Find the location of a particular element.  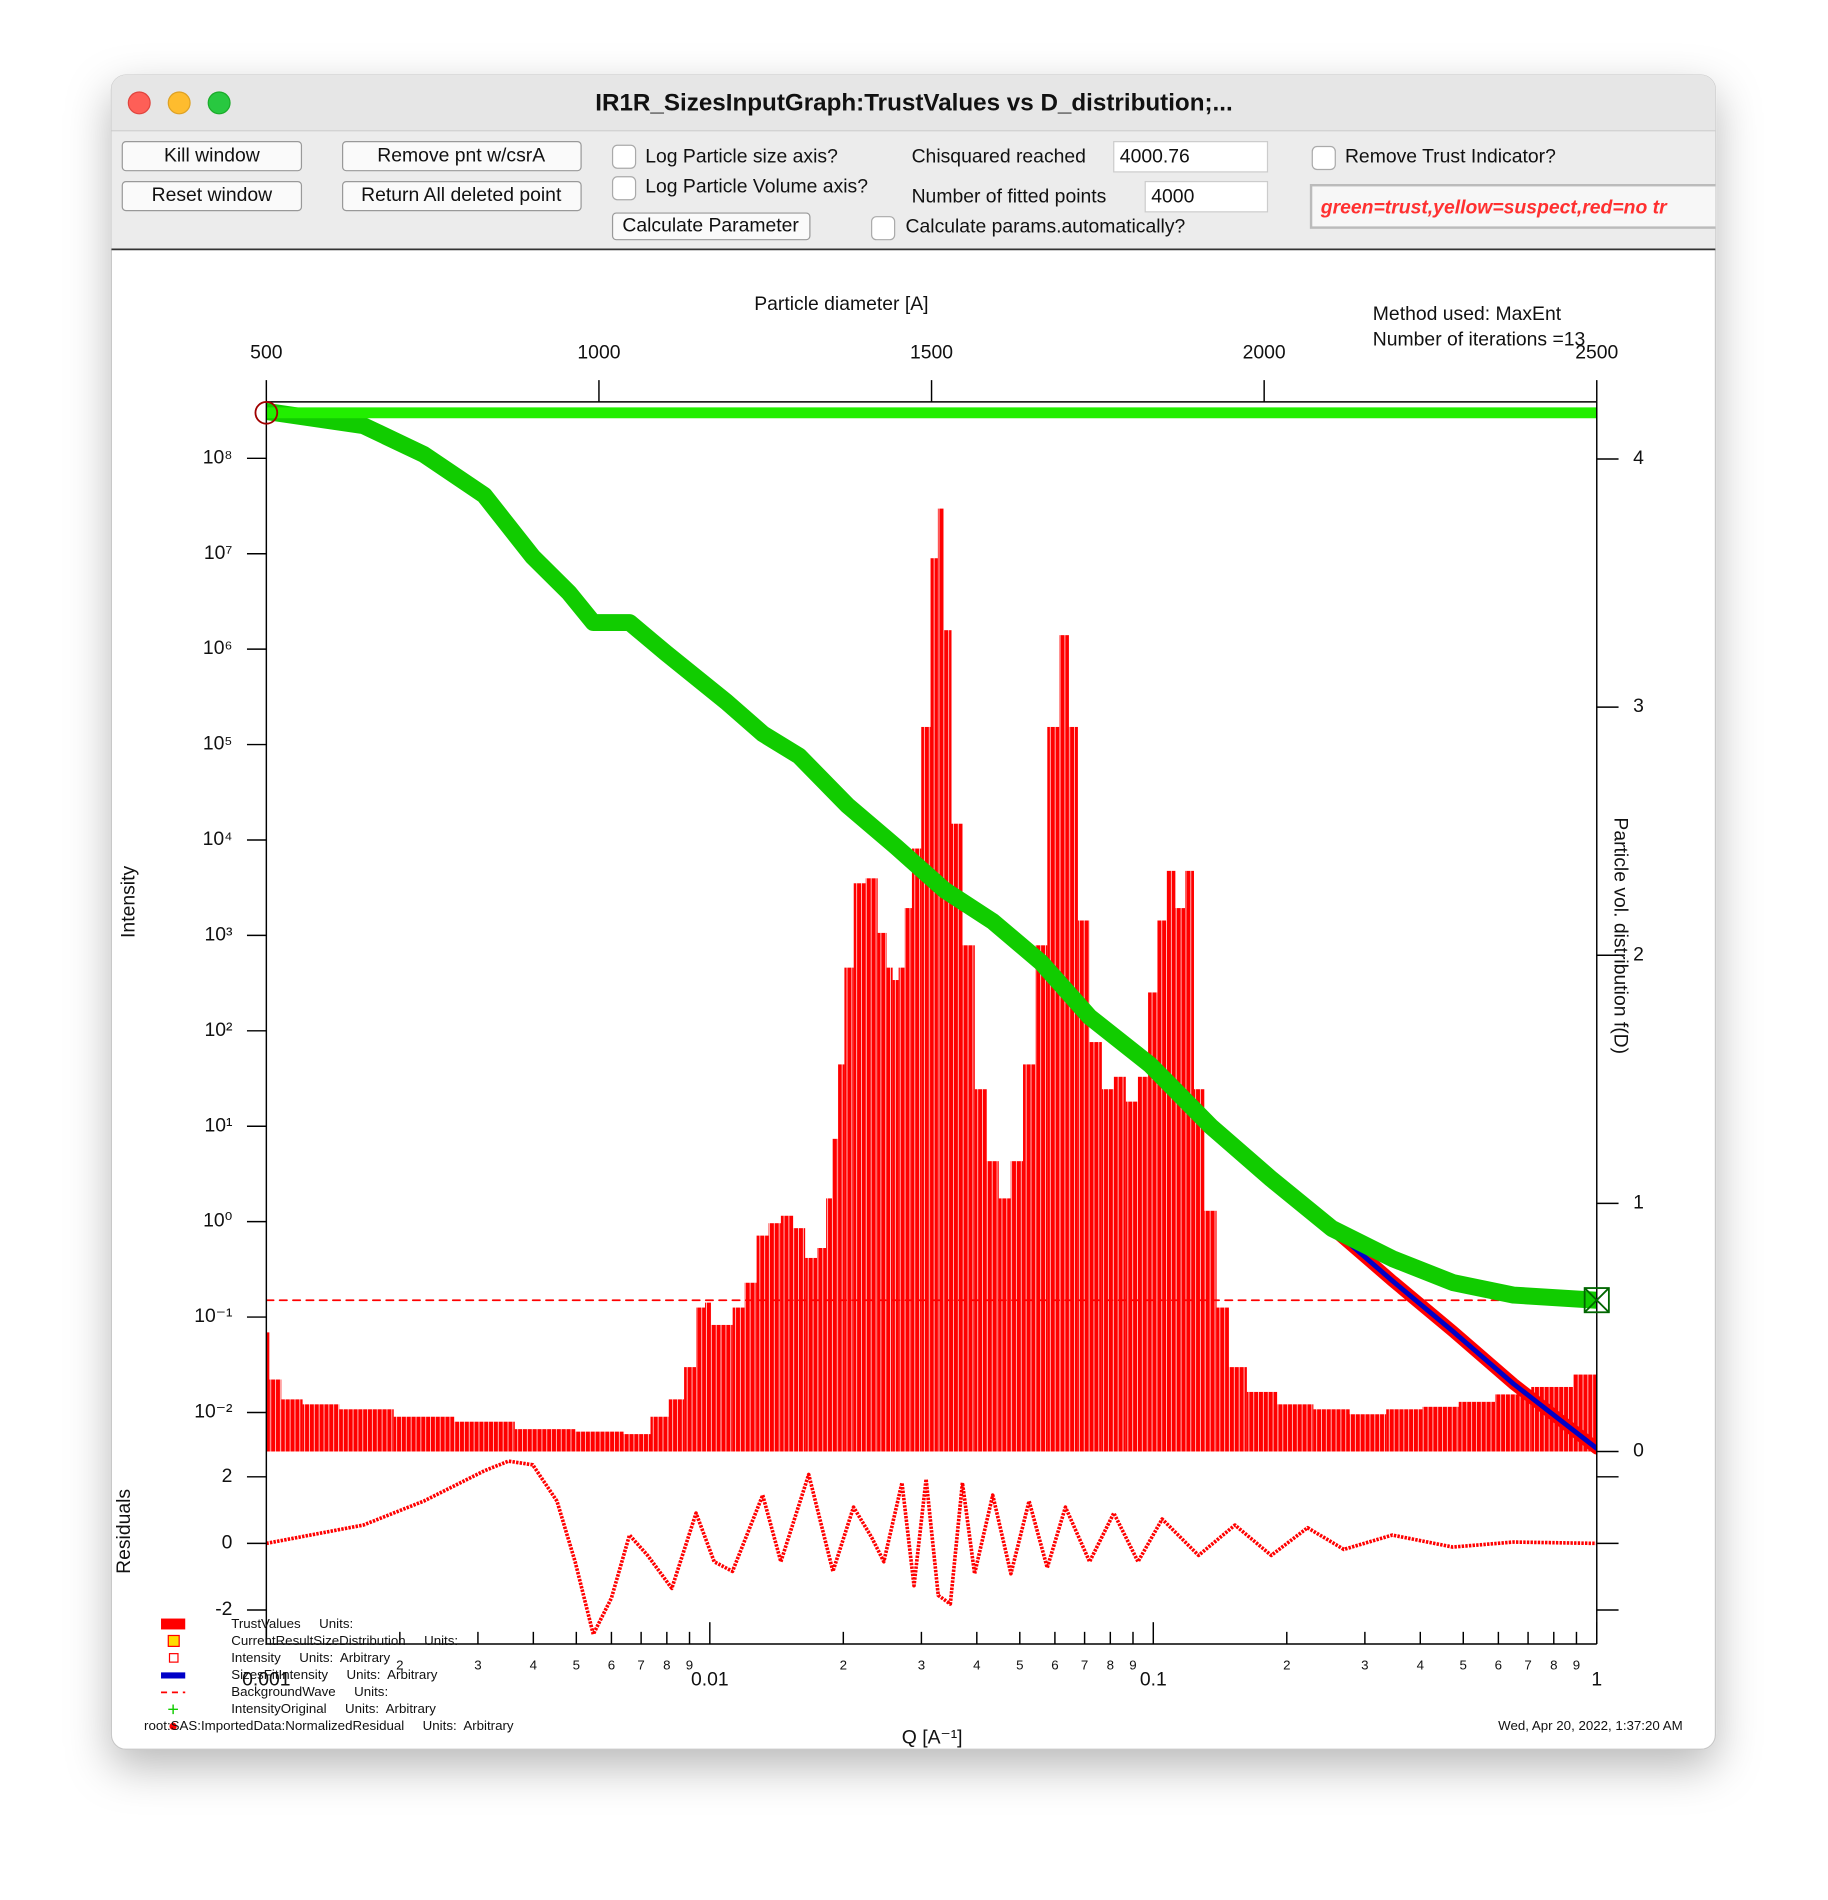

y2-tick-label: 2 is located at coordinates (1638, 954).